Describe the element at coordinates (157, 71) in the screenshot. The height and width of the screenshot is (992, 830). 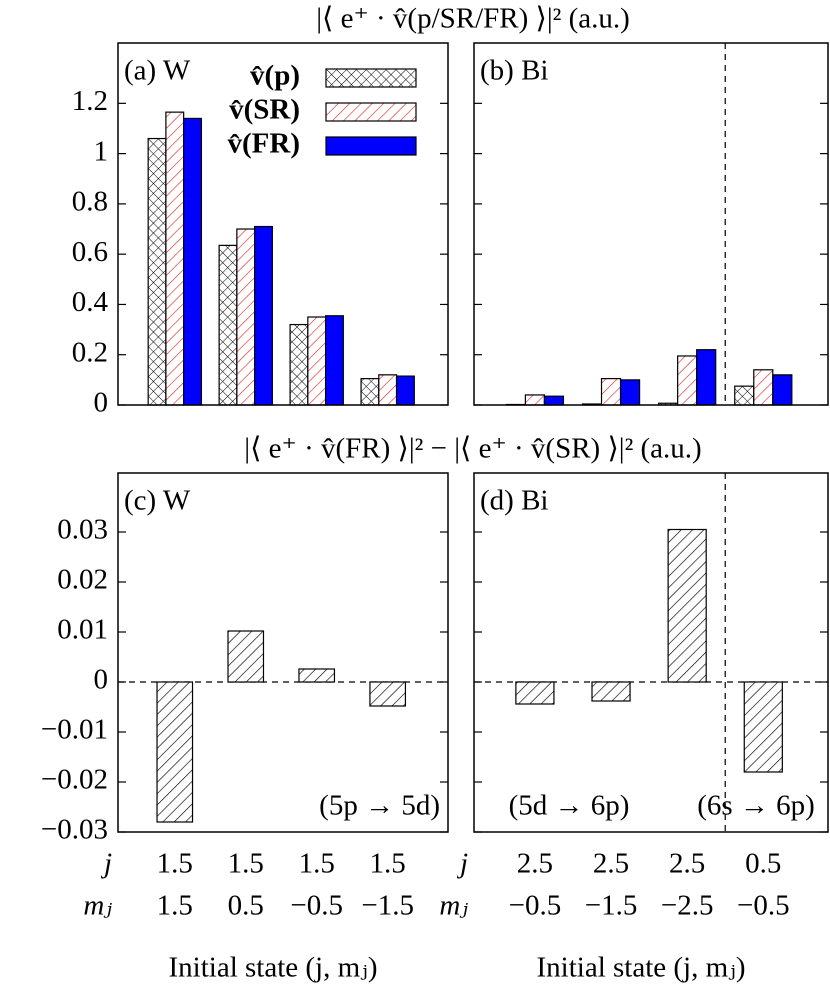
I see `panel-label: (a) W` at that location.